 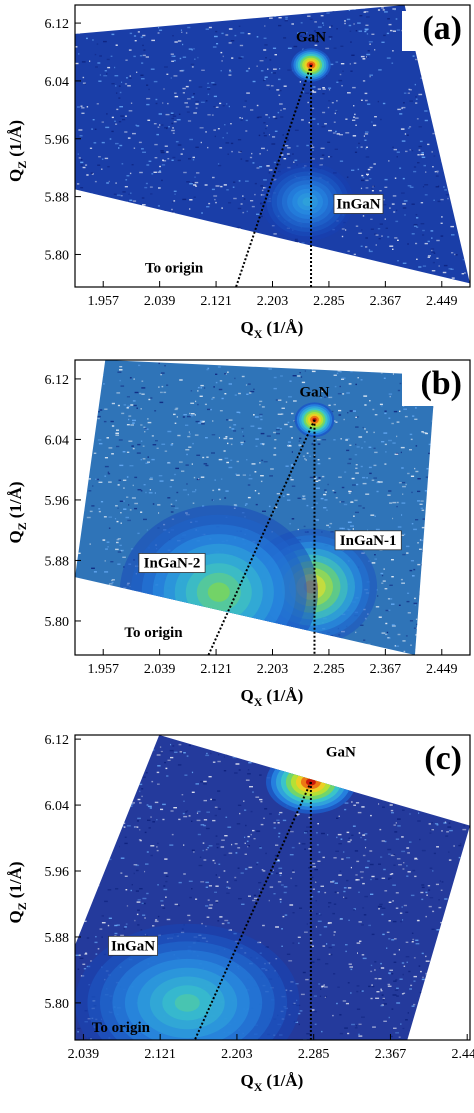 What do you see at coordinates (441, 383) in the screenshot?
I see `panel-label: (b)` at bounding box center [441, 383].